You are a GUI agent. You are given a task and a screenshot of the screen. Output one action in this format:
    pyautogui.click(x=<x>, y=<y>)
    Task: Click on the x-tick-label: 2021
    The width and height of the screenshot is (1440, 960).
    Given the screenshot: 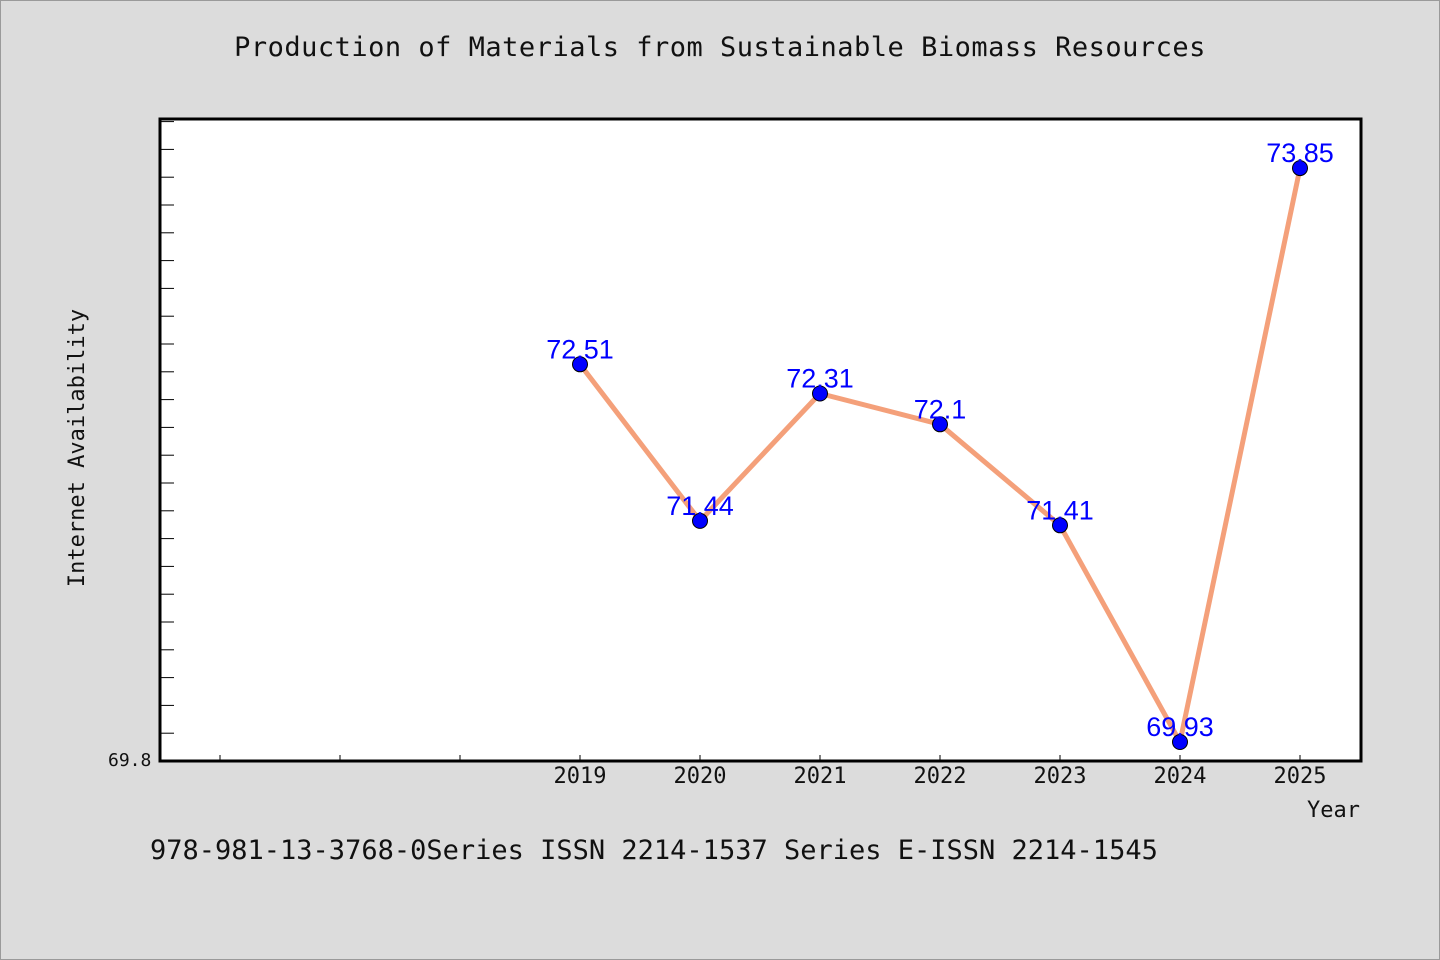 What is the action you would take?
    pyautogui.click(x=820, y=776)
    